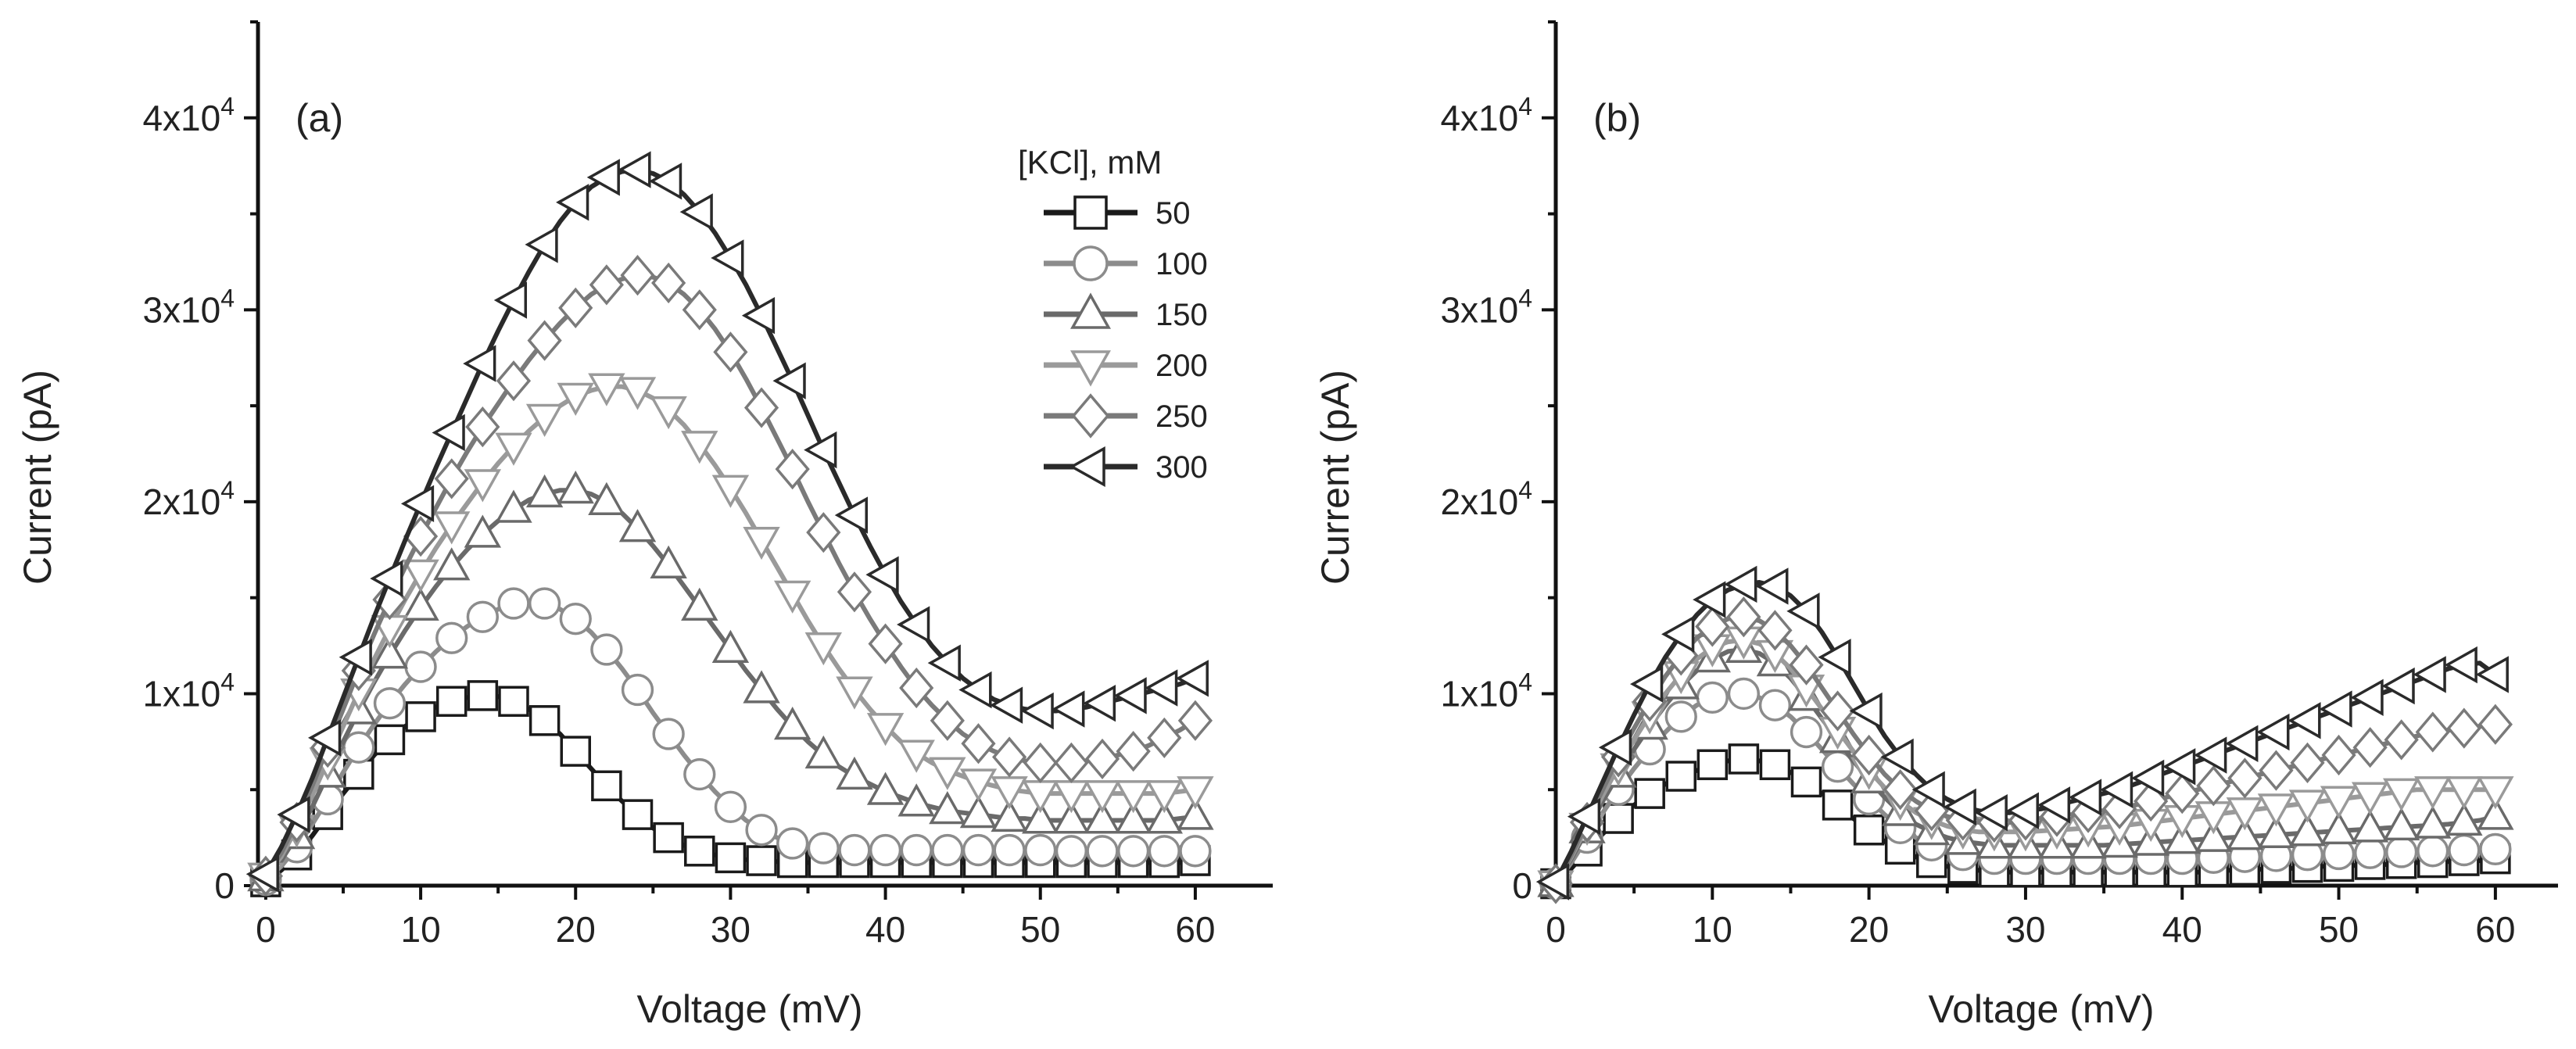 This screenshot has width=2576, height=1049. What do you see at coordinates (1113, 315) in the screenshot?
I see `legend: [KCl], mM 50 100 150 200 250 300` at bounding box center [1113, 315].